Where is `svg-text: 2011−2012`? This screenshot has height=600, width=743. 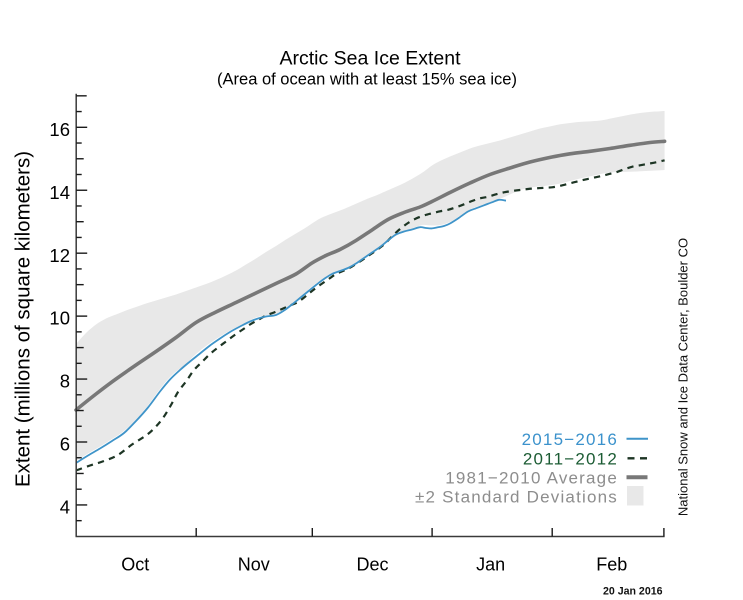
svg-text: 2011−2012 is located at coordinates (570, 459).